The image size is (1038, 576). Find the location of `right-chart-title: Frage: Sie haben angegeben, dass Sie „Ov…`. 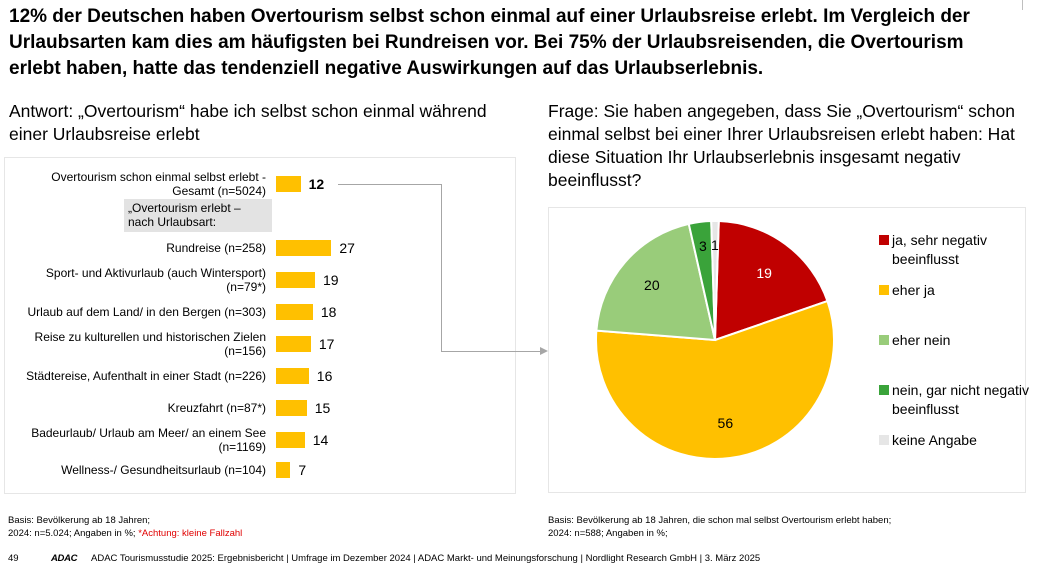

right-chart-title: Frage: Sie haben angegeben, dass Sie „Ov… is located at coordinates (781, 145).